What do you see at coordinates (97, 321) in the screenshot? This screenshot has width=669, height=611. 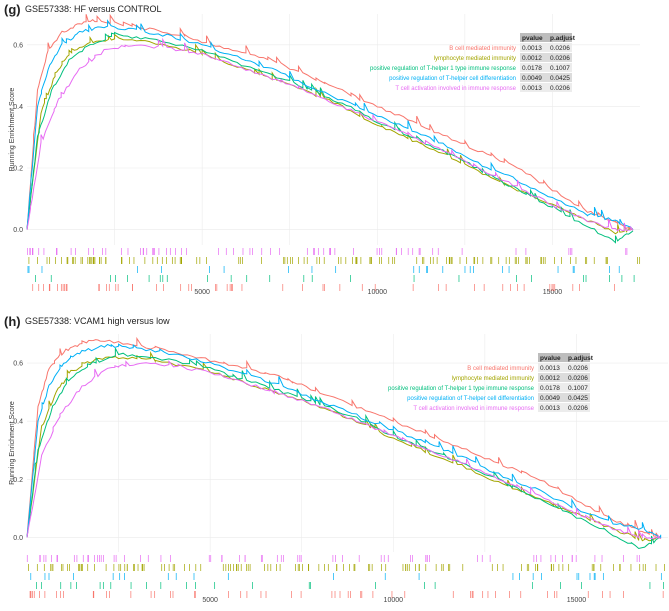 I see `chart-title: GSE57338: VCAM1 high versus low` at bounding box center [97, 321].